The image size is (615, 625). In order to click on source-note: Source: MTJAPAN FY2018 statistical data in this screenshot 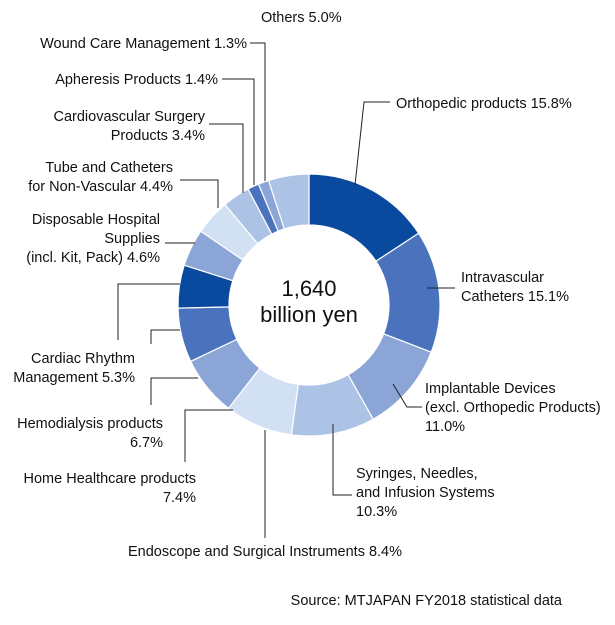, I will do `click(427, 601)`.